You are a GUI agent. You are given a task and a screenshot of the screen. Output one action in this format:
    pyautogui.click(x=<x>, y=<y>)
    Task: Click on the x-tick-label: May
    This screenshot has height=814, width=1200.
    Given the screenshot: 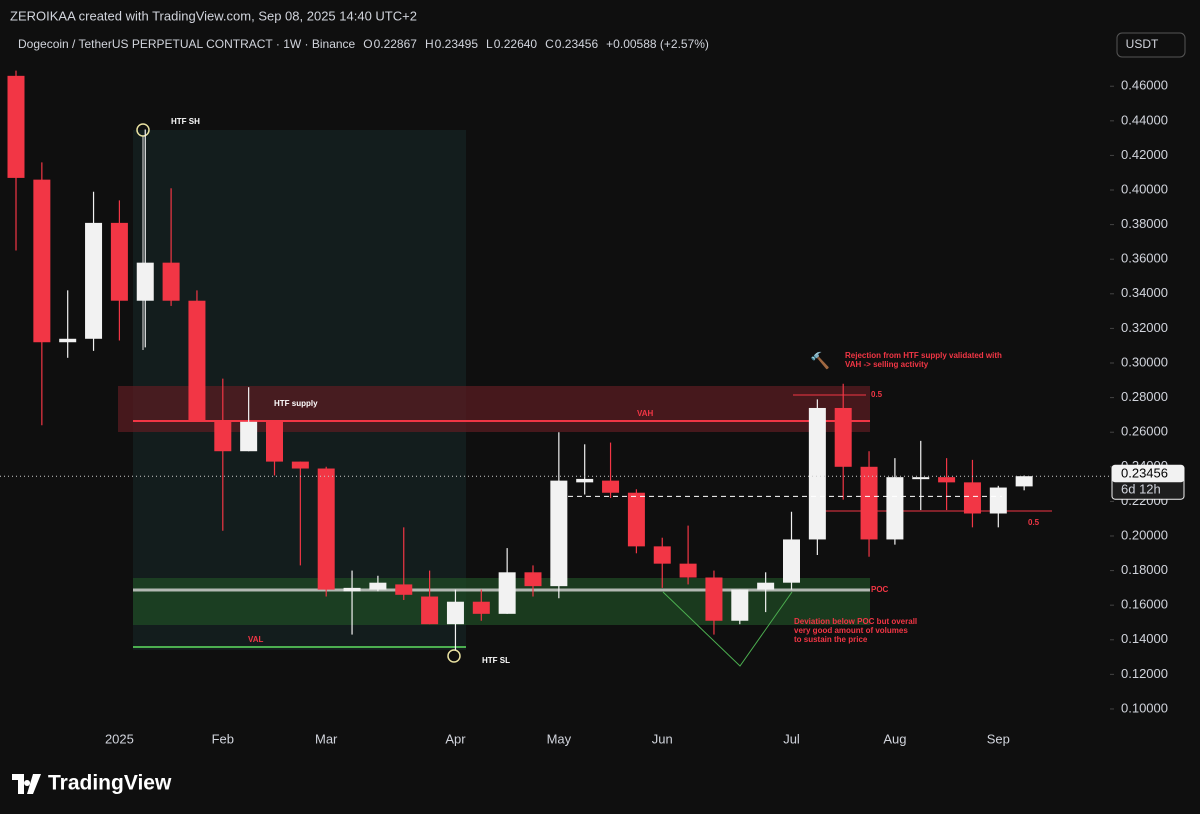 What is the action you would take?
    pyautogui.click(x=559, y=738)
    